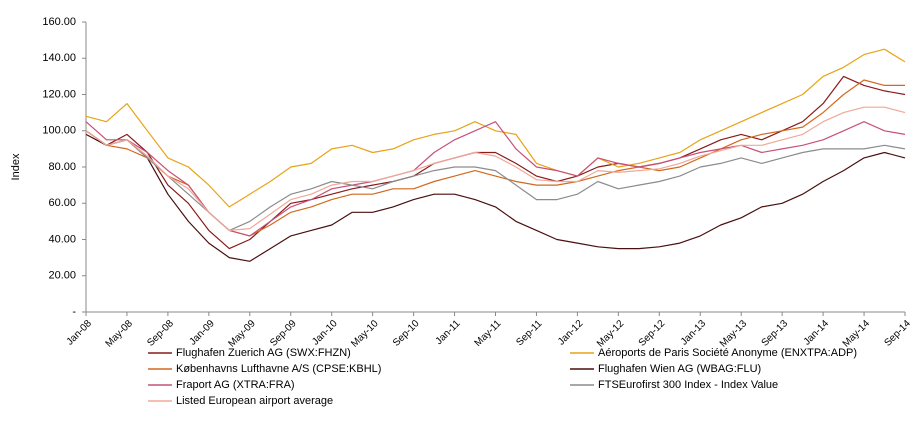 The image size is (923, 448). Describe the element at coordinates (406, 333) in the screenshot. I see `x-tick-label: Sep-10` at that location.